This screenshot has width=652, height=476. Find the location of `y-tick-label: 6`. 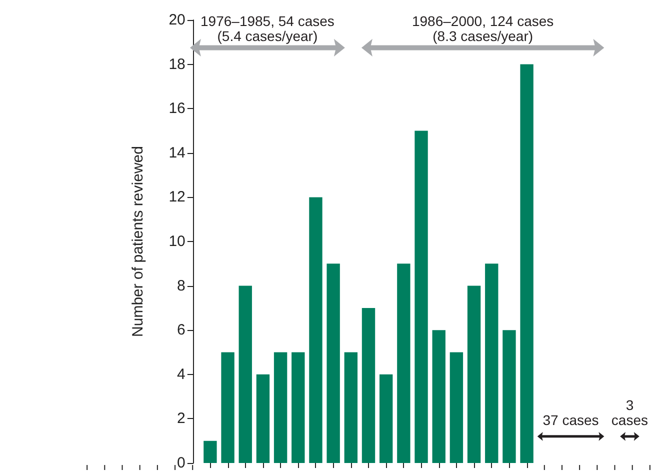

y-tick-label: 6 is located at coordinates (181, 330).